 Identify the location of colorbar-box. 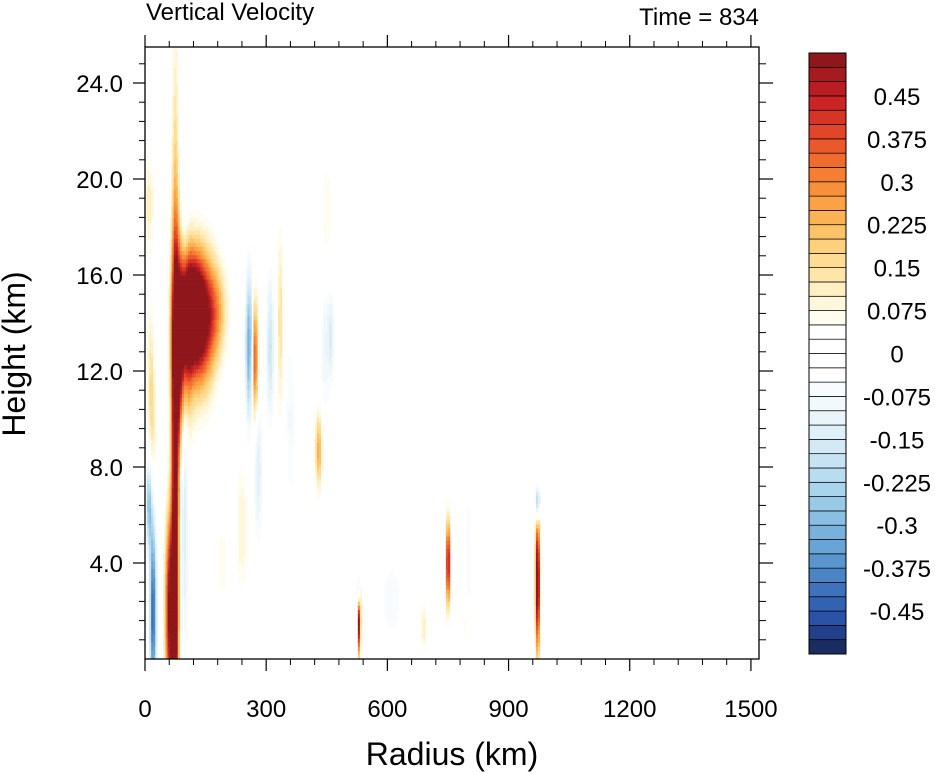
(827, 375).